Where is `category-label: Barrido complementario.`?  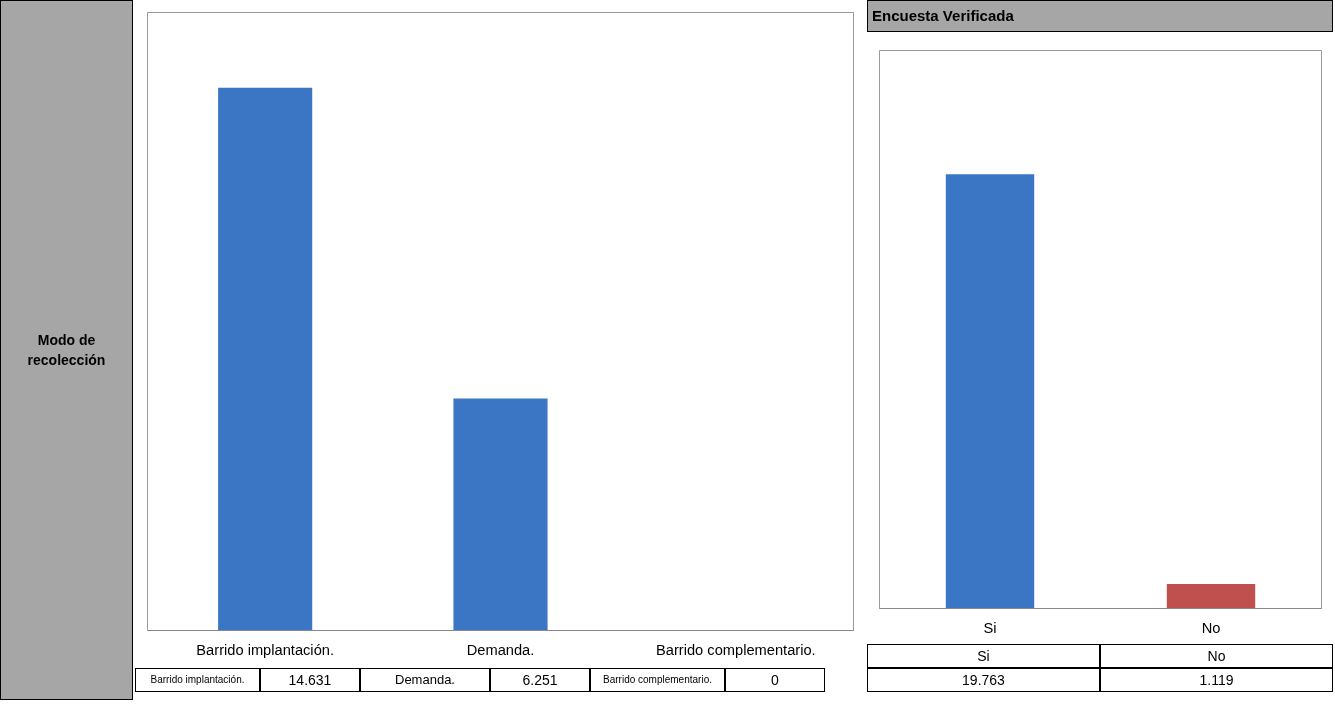 category-label: Barrido complementario. is located at coordinates (657, 679).